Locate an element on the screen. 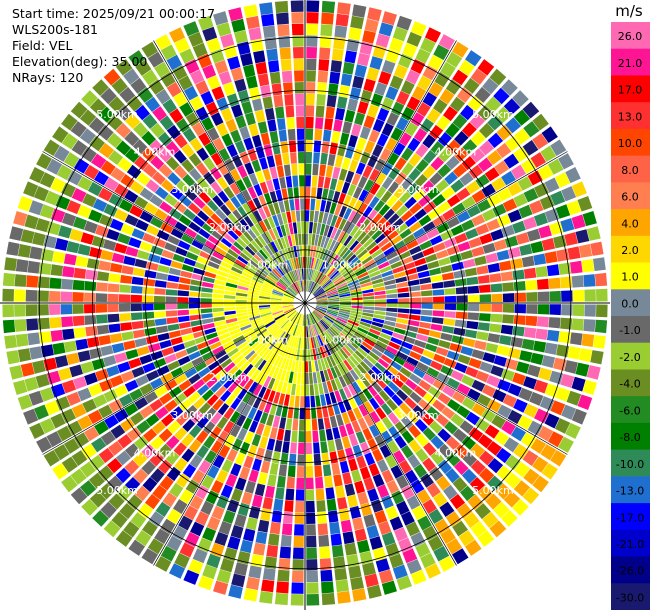 Image resolution: width=650 pixels, height=610 pixels. azimuth-spoke is located at coordinates (380, 172).